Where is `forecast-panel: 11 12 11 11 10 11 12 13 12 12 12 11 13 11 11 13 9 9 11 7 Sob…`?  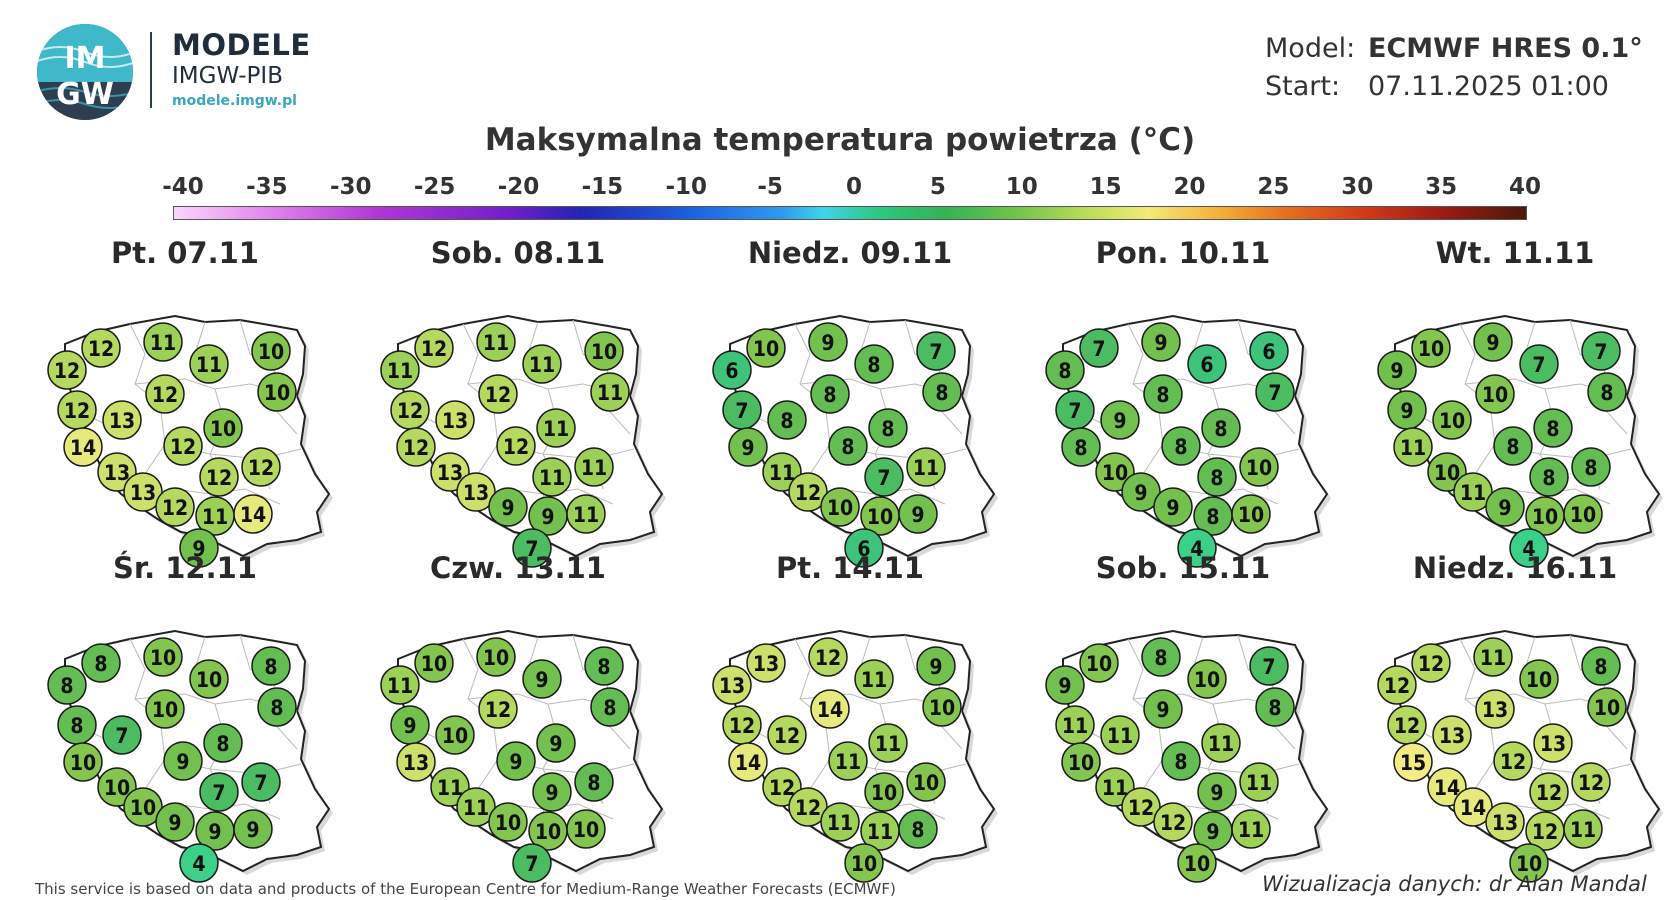
forecast-panel: 11 12 11 11 10 11 12 13 12 12 12 11 13 11 11 13 9 9 11 7 Sob… is located at coordinates (518, 402).